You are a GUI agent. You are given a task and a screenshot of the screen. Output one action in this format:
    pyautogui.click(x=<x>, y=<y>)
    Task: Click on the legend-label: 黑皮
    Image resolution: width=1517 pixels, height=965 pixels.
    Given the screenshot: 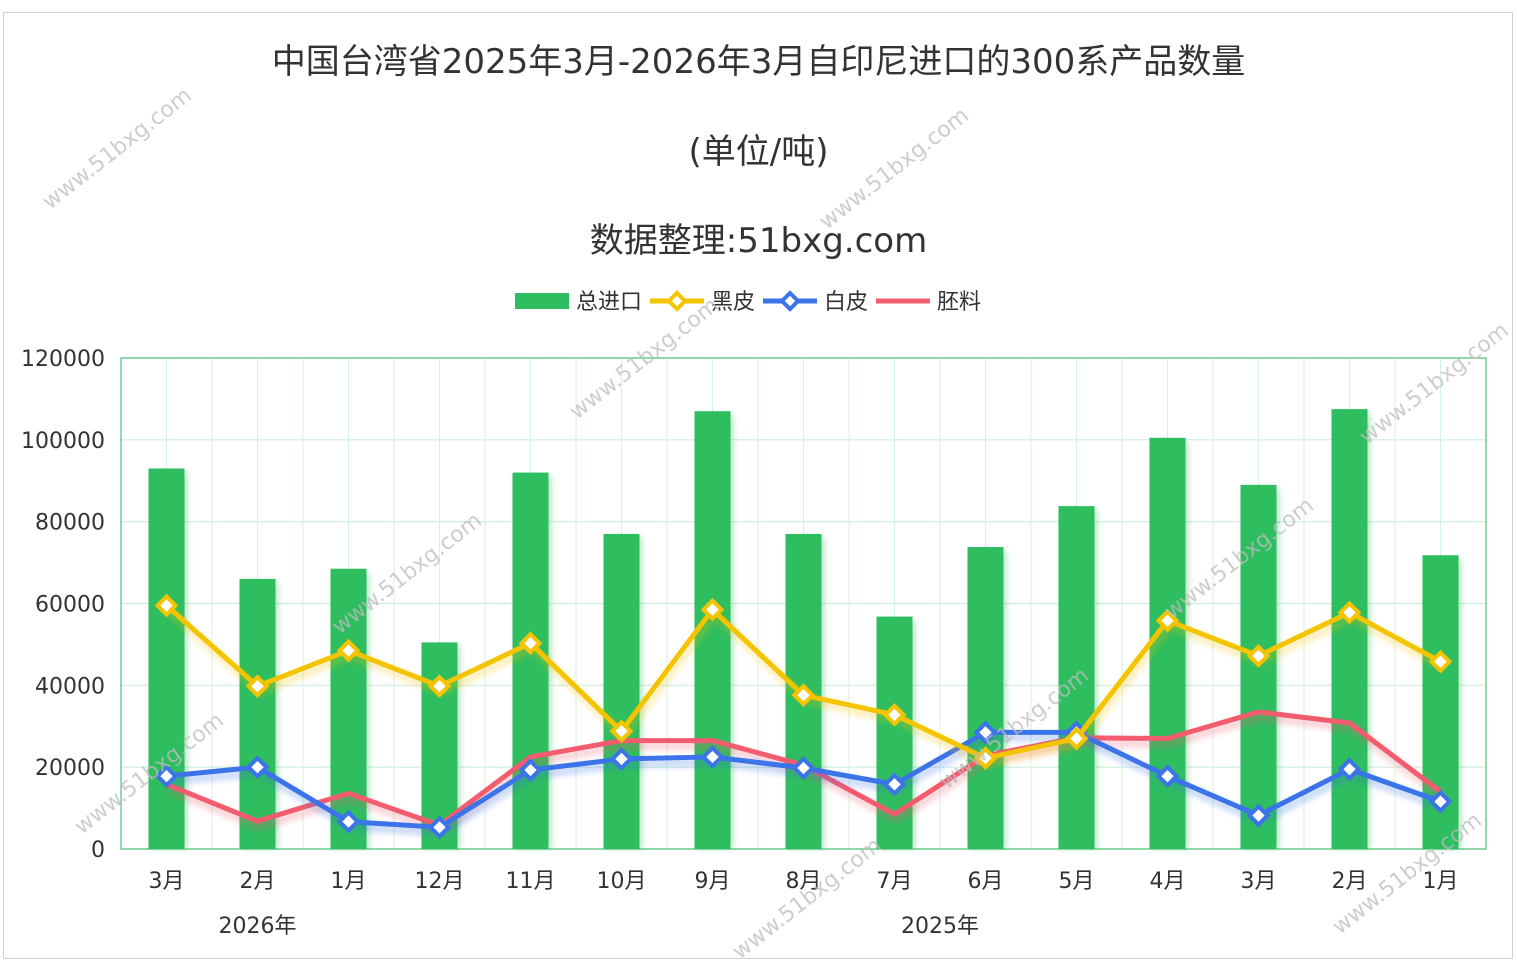 What is the action you would take?
    pyautogui.click(x=733, y=302)
    